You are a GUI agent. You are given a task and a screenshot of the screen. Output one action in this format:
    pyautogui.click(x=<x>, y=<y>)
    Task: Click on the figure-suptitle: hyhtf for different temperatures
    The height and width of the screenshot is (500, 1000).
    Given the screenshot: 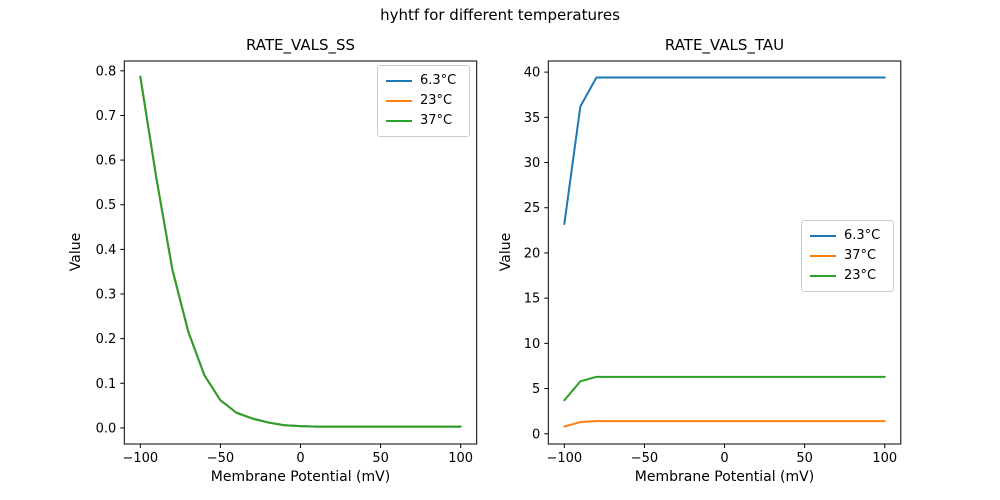 What is the action you would take?
    pyautogui.click(x=500, y=15)
    